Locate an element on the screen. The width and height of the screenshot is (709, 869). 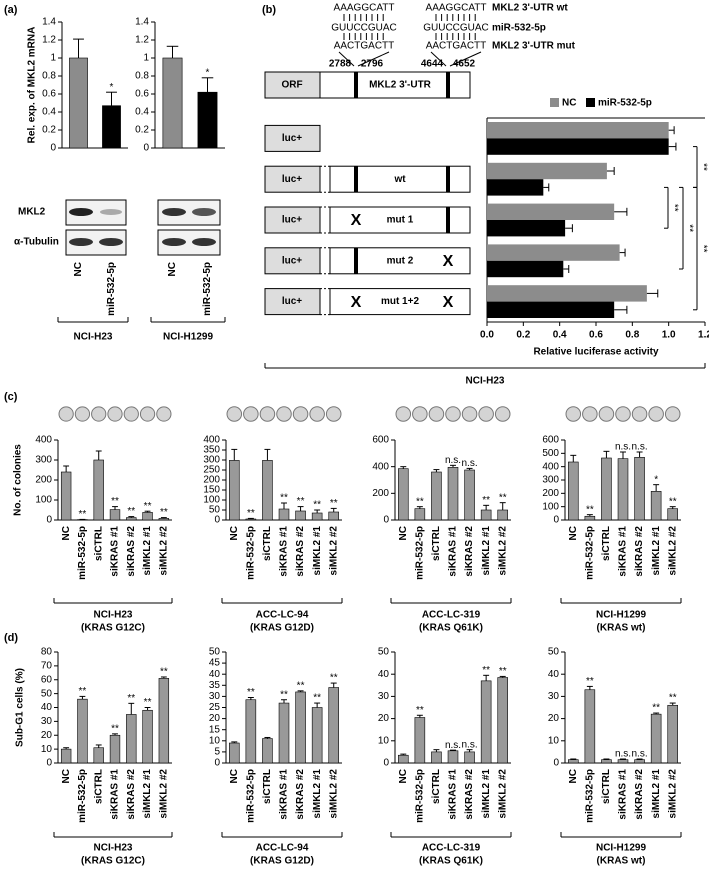
x-tick-label: 0.2 is located at coordinates (523, 335).